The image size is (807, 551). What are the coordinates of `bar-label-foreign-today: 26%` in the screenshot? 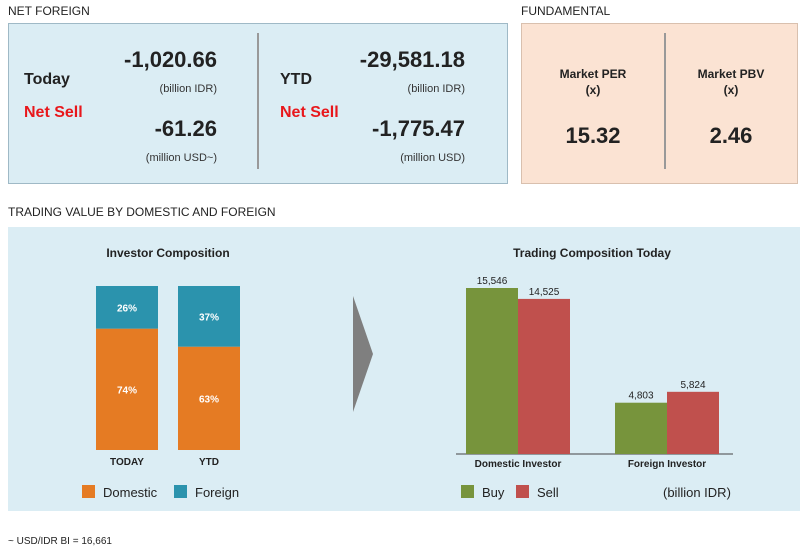 It's located at (127, 308).